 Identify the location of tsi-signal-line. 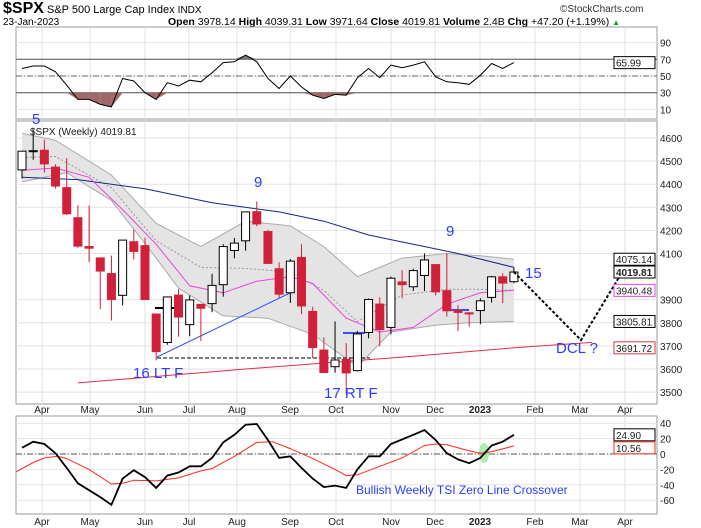
(265, 463).